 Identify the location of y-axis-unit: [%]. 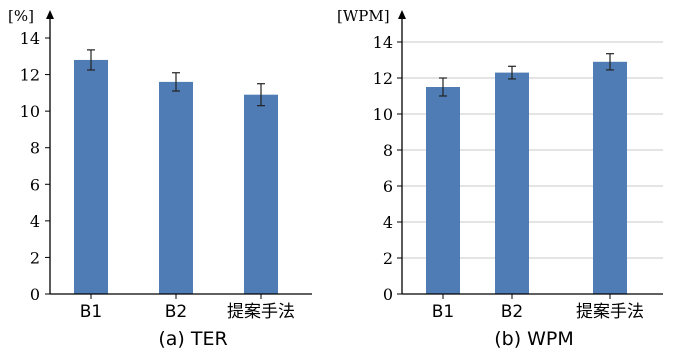
(21, 16).